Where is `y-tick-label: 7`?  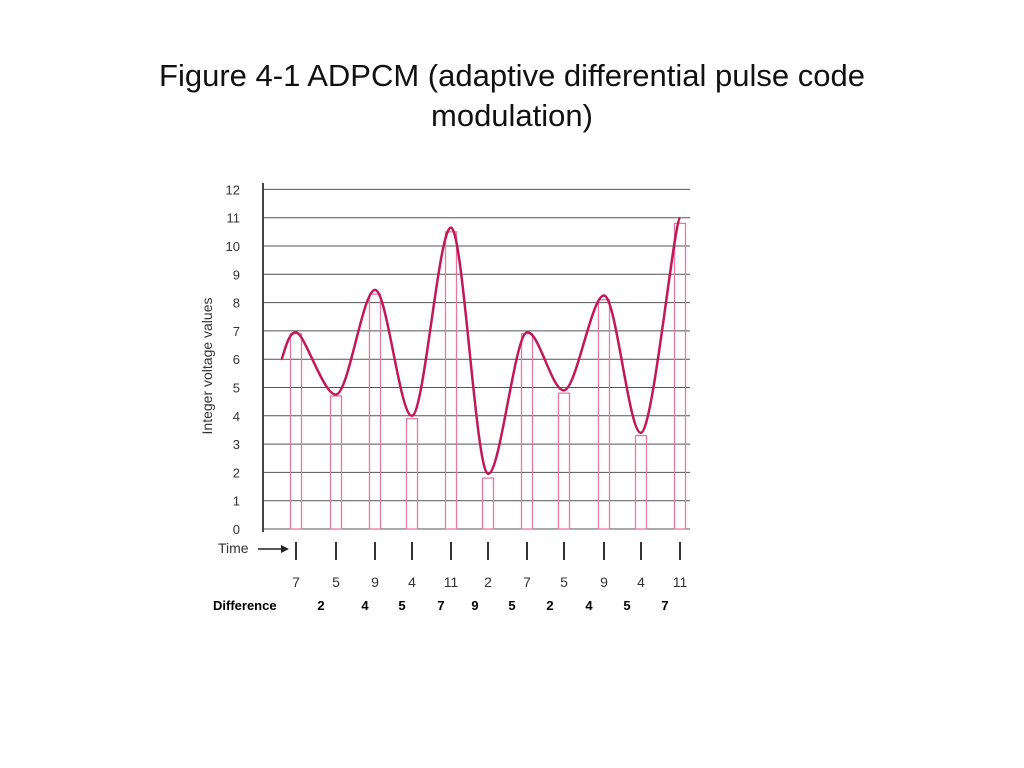
y-tick-label: 7 is located at coordinates (236, 331).